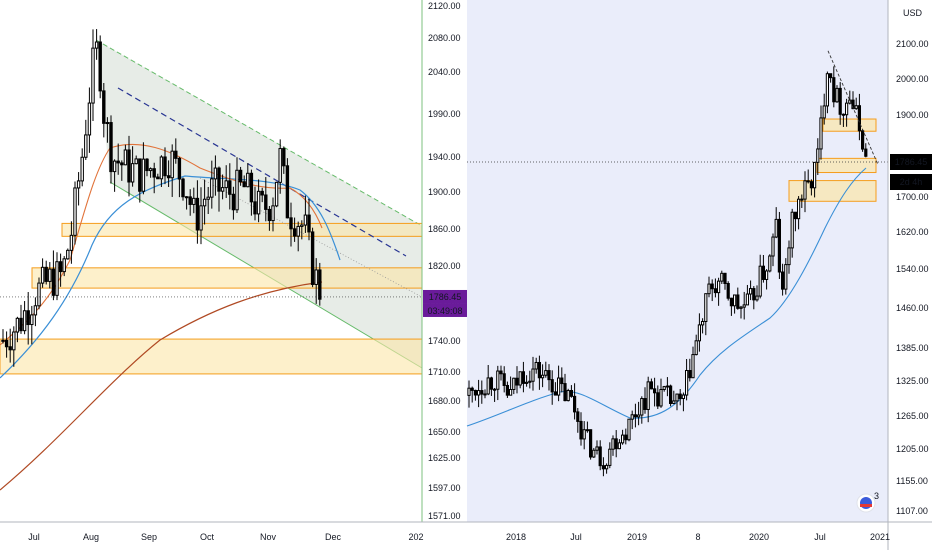  Describe the element at coordinates (444, 229) in the screenshot. I see `daily-price-tick: 1860.00` at that location.